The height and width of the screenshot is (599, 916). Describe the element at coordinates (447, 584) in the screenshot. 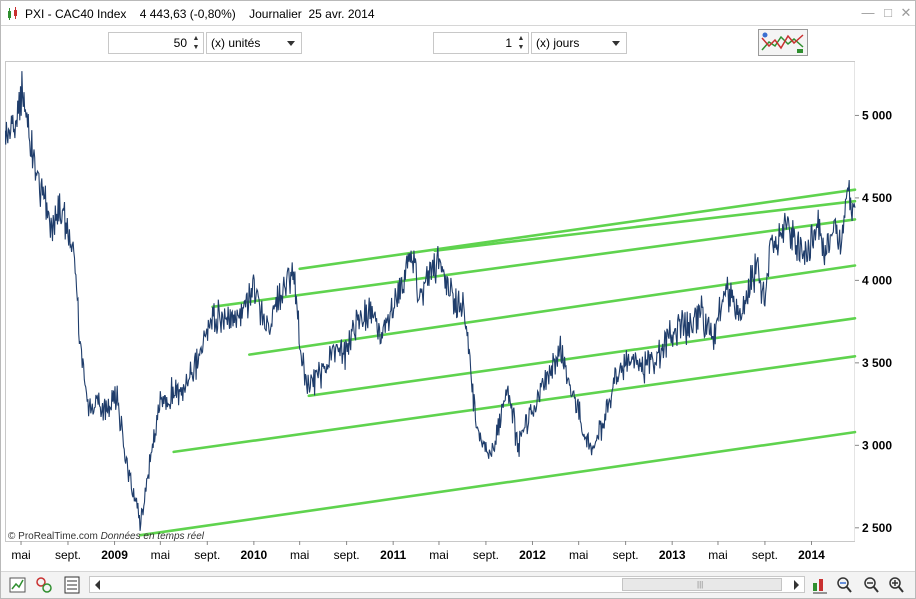

I see `horizontal-scrollbar: |||` at that location.